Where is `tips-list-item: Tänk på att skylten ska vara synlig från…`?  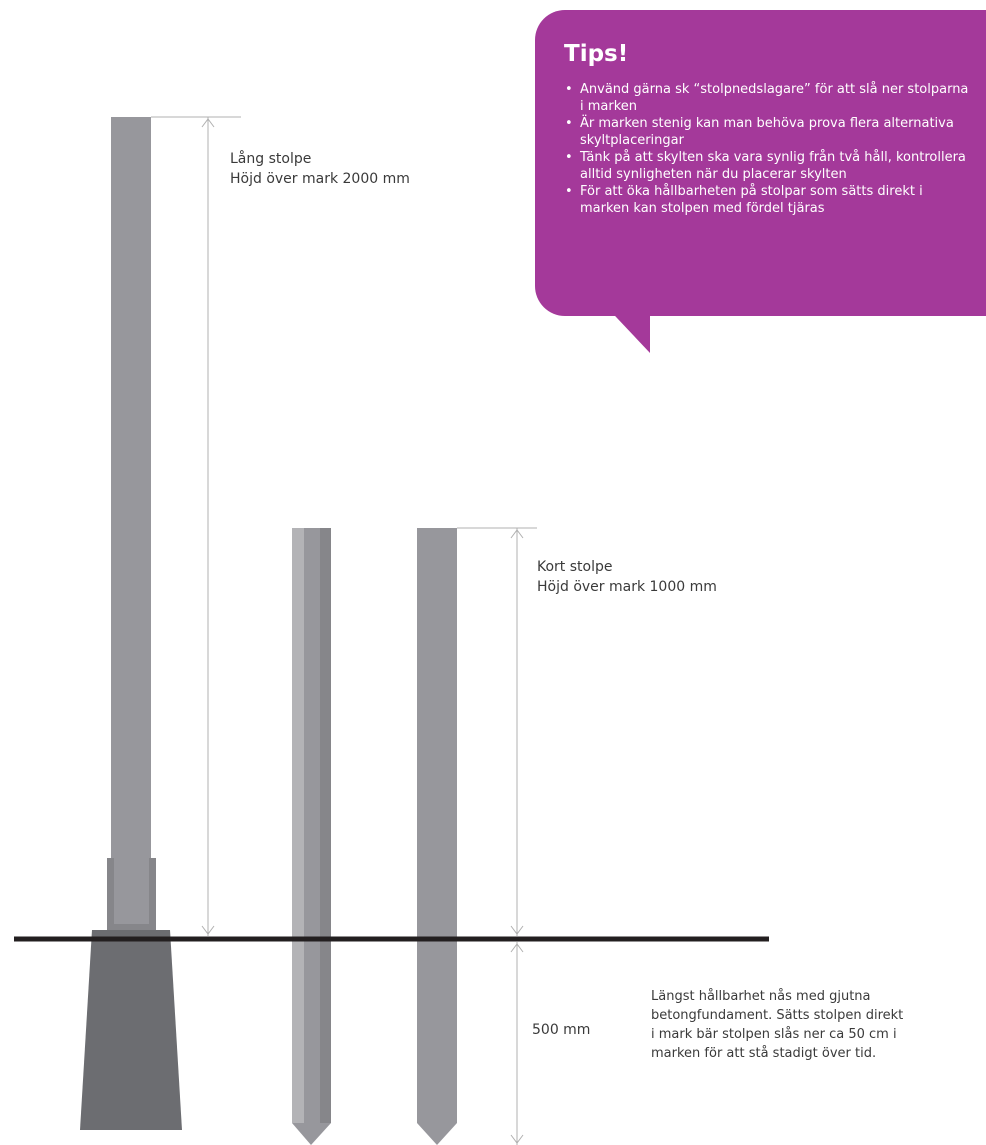
tips-list-item: Tänk på att skylten ska vara synlig från… is located at coordinates (770, 166).